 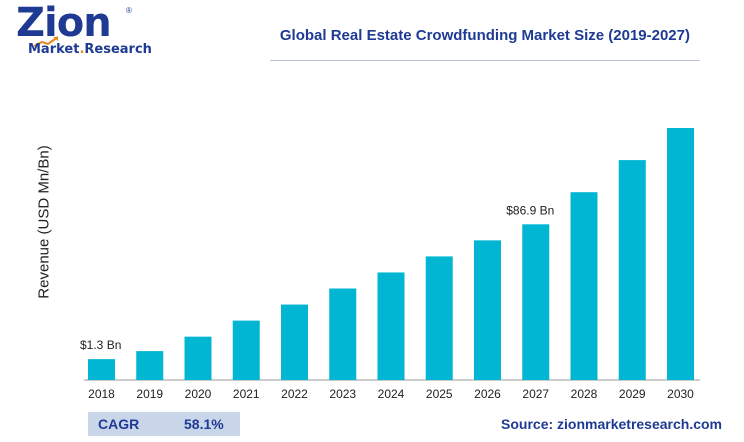 What do you see at coordinates (632, 394) in the screenshot?
I see `x-tick-2029: 2029` at bounding box center [632, 394].